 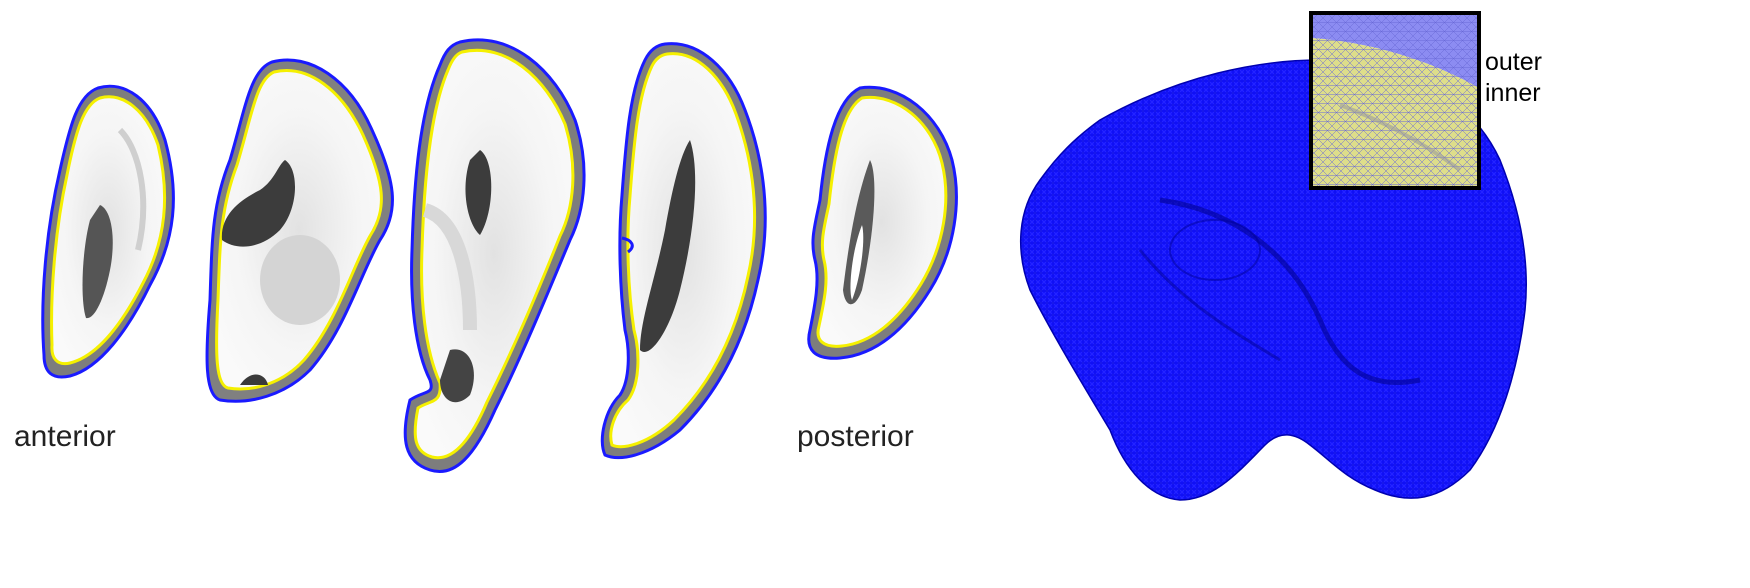 What do you see at coordinates (1395, 100) in the screenshot?
I see `inset-zoom` at bounding box center [1395, 100].